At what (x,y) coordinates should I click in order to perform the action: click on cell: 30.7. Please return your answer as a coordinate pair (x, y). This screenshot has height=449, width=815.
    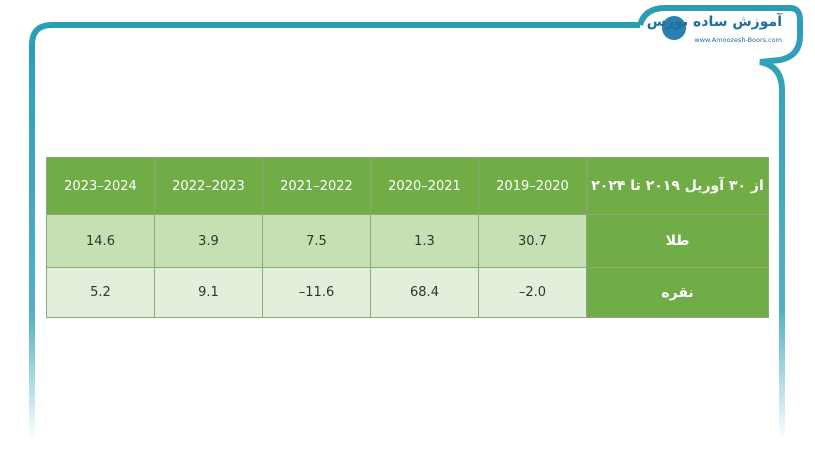
    Looking at the image, I should click on (532, 241).